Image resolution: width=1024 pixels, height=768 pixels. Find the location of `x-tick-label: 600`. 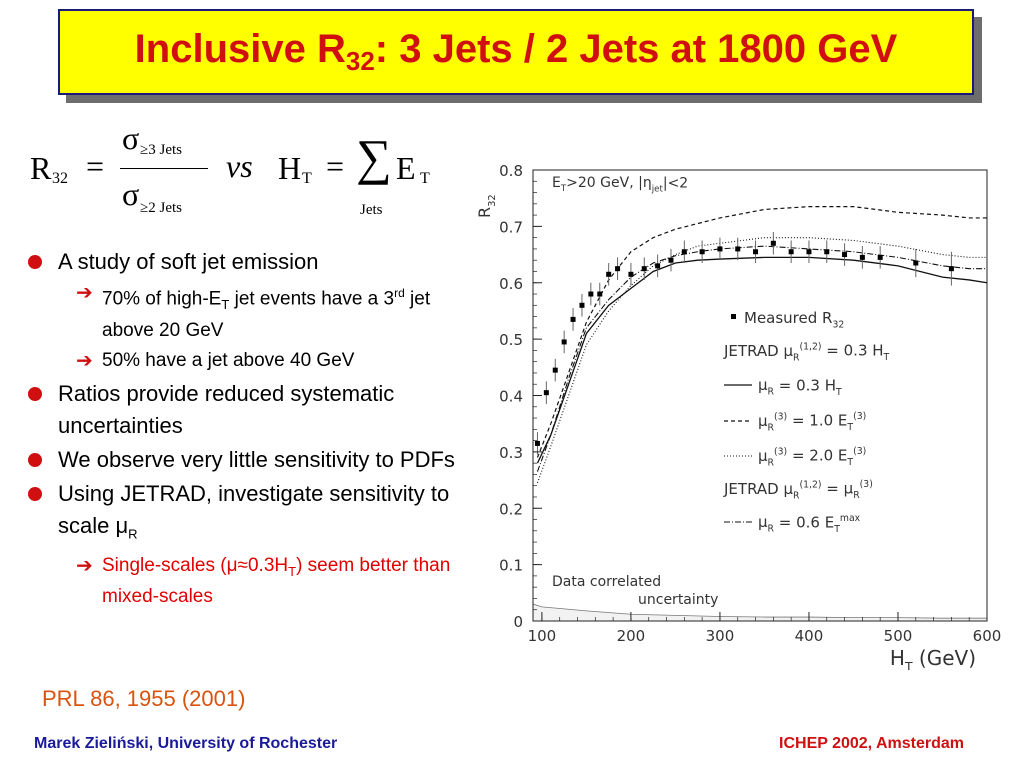

x-tick-label: 600 is located at coordinates (987, 636).